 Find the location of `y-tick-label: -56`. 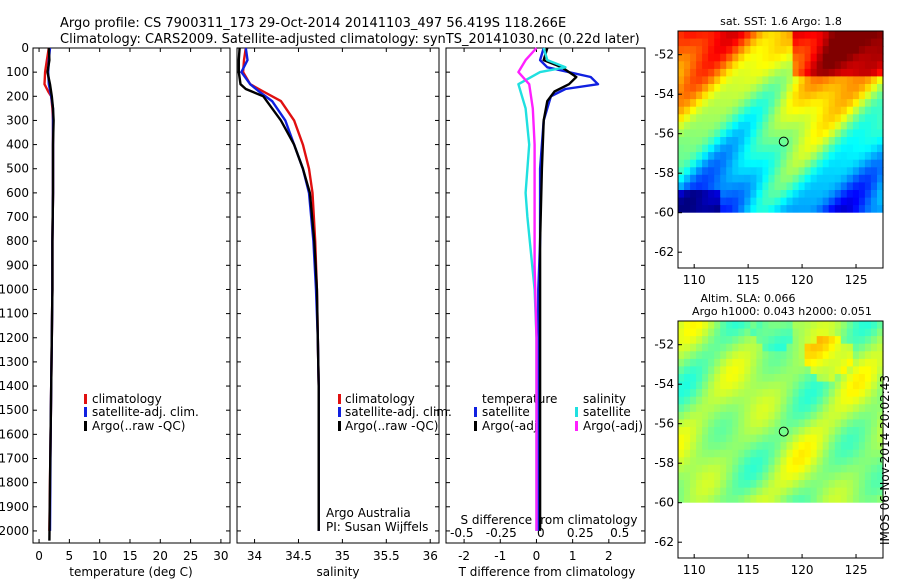

y-tick-label: -56 is located at coordinates (664, 424).